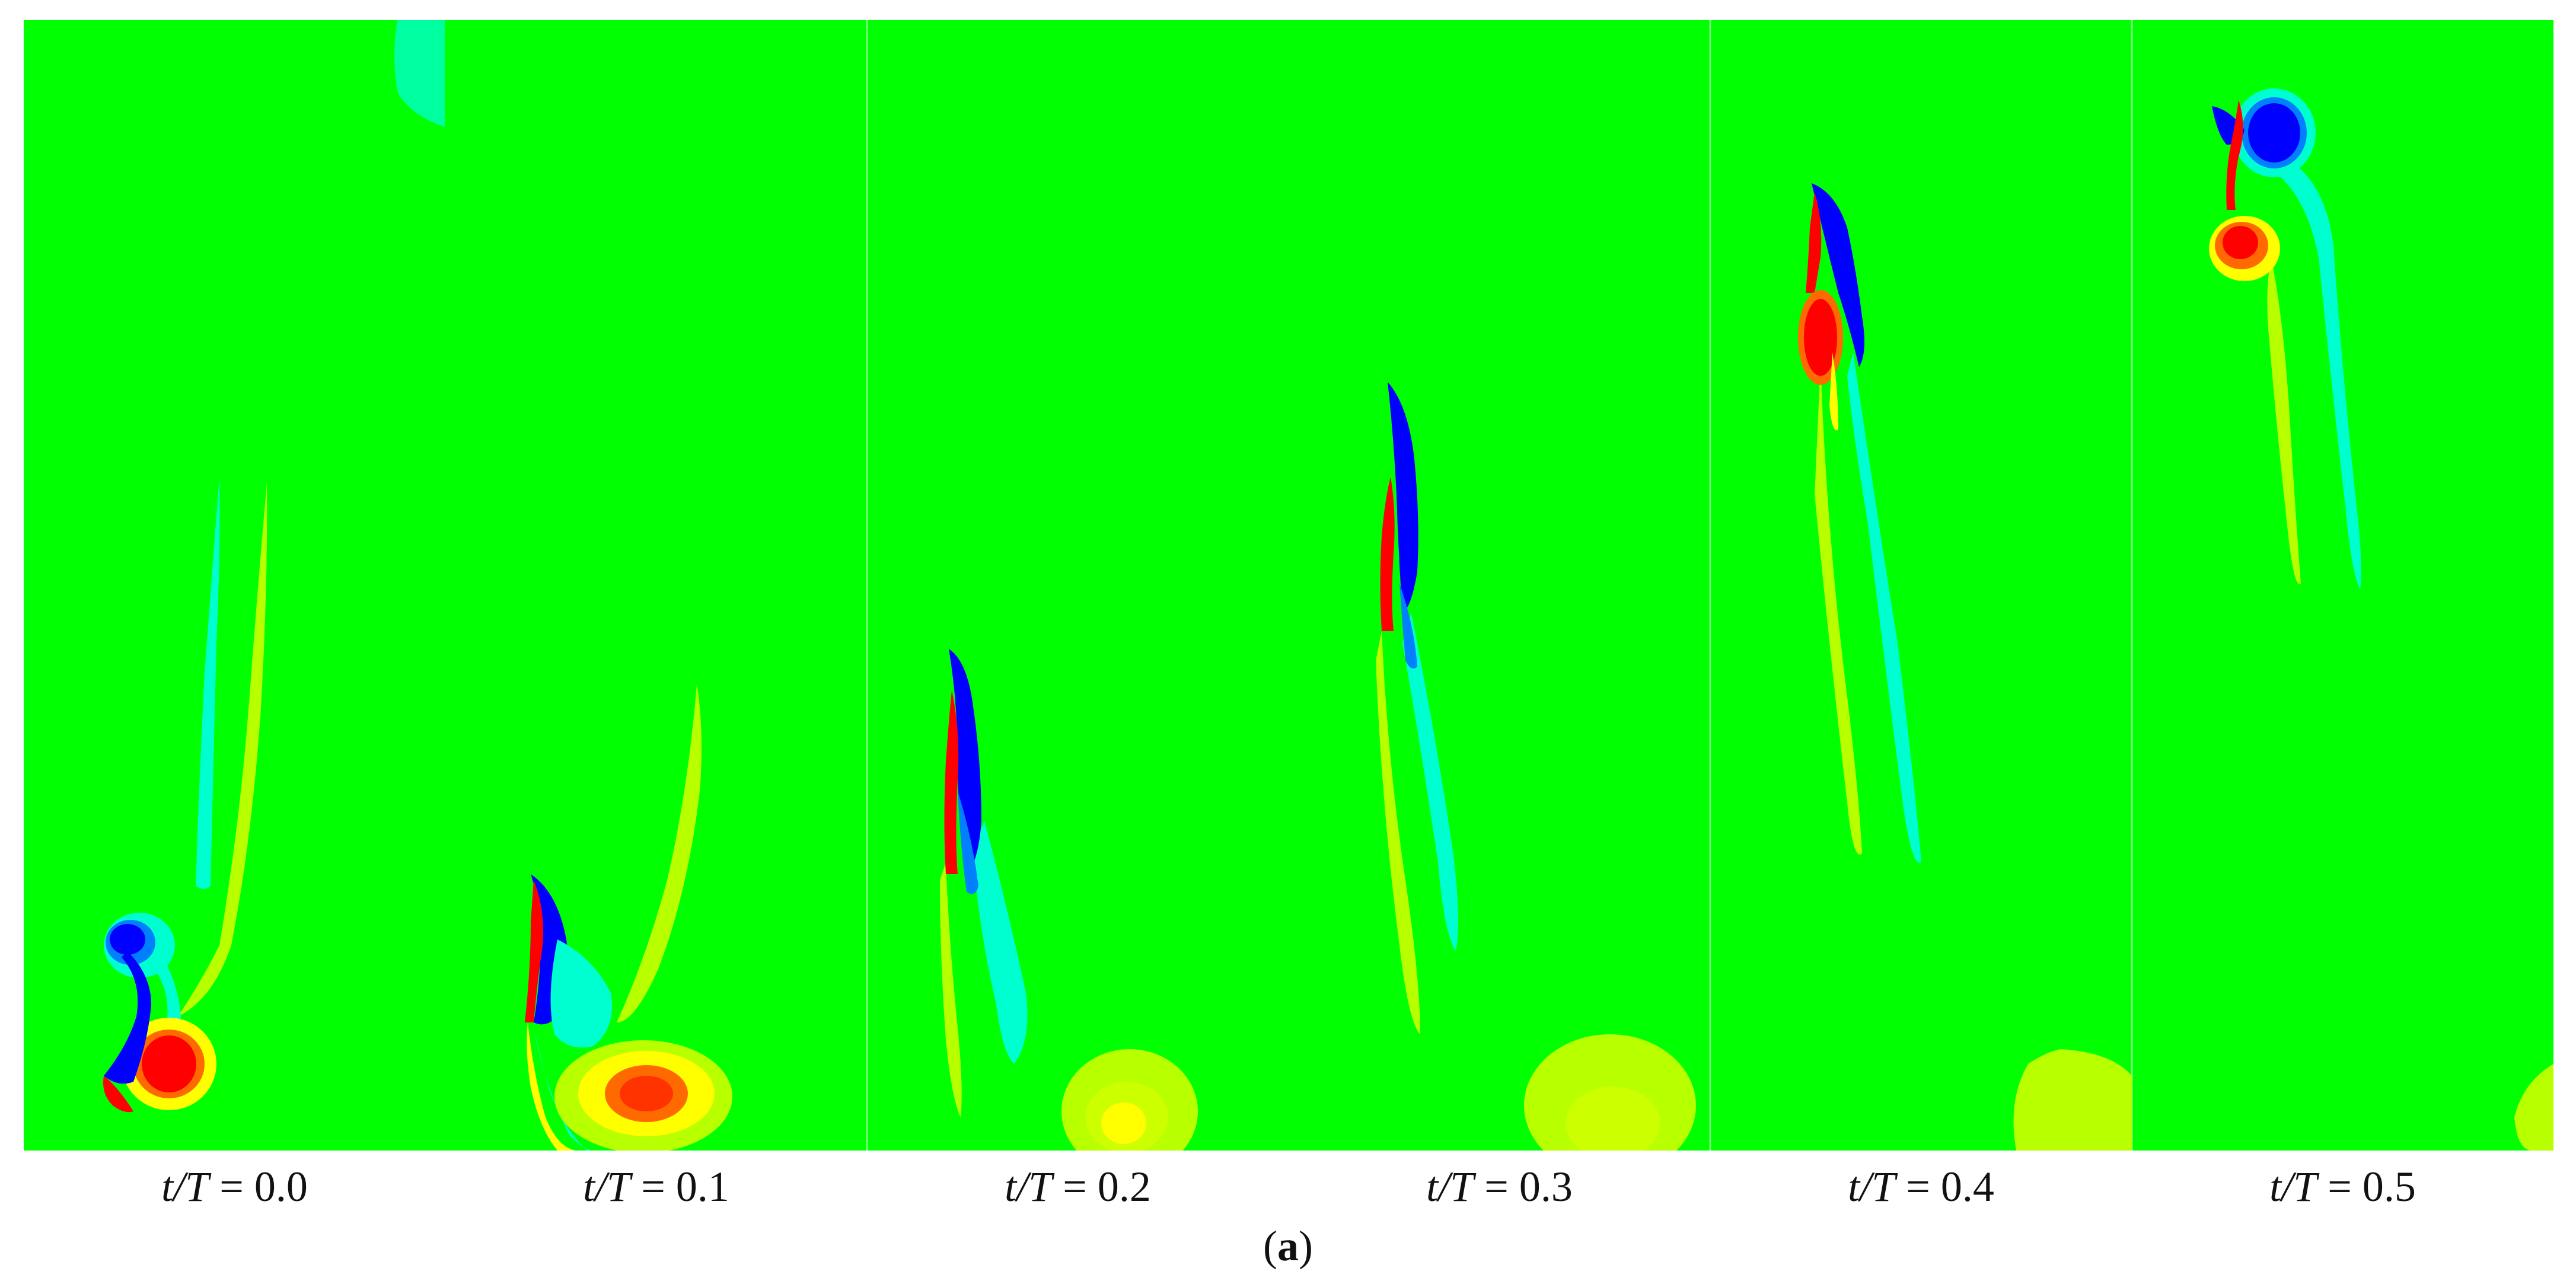  I want to click on frame-label-3: t/T = 0.3, so click(1500, 1187).